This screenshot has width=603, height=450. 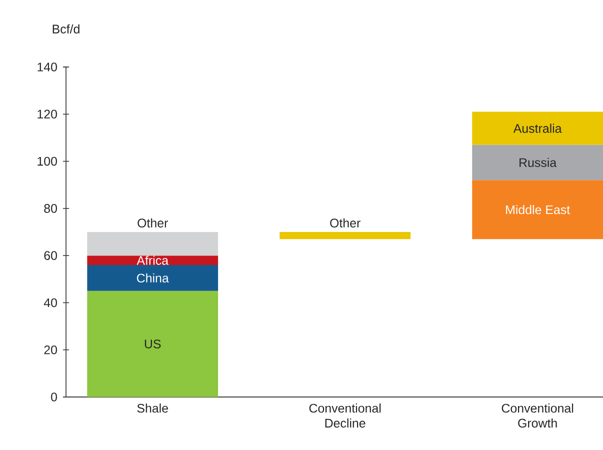 What do you see at coordinates (538, 209) in the screenshot?
I see `series-label: Middle East` at bounding box center [538, 209].